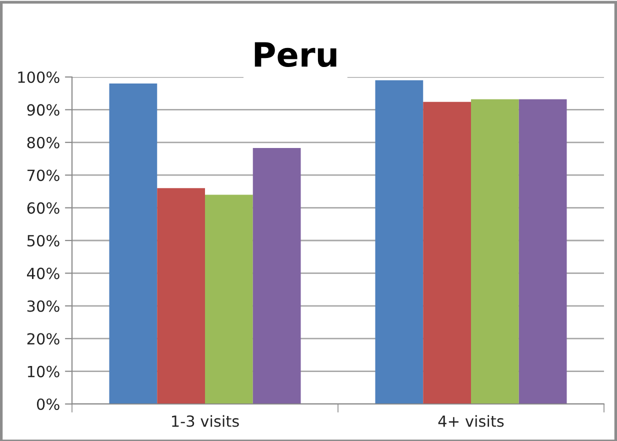  I want to click on y-tick-label: 10%, so click(44, 372).